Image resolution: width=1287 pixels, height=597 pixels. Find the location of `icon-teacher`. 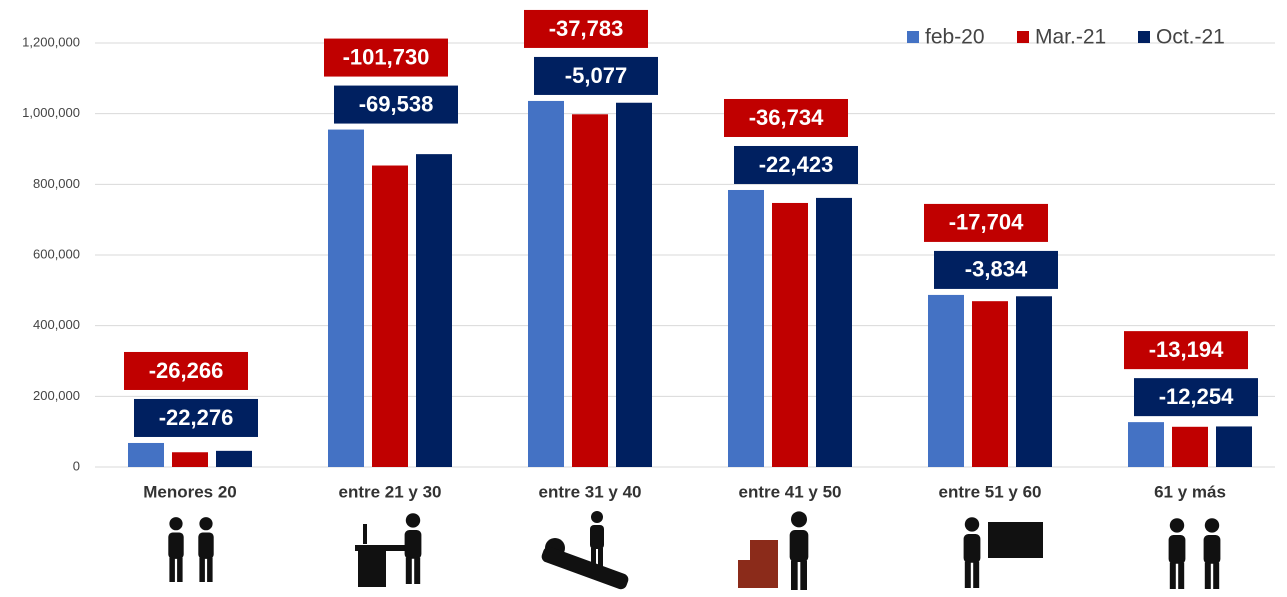

icon-teacher is located at coordinates (1003, 552).